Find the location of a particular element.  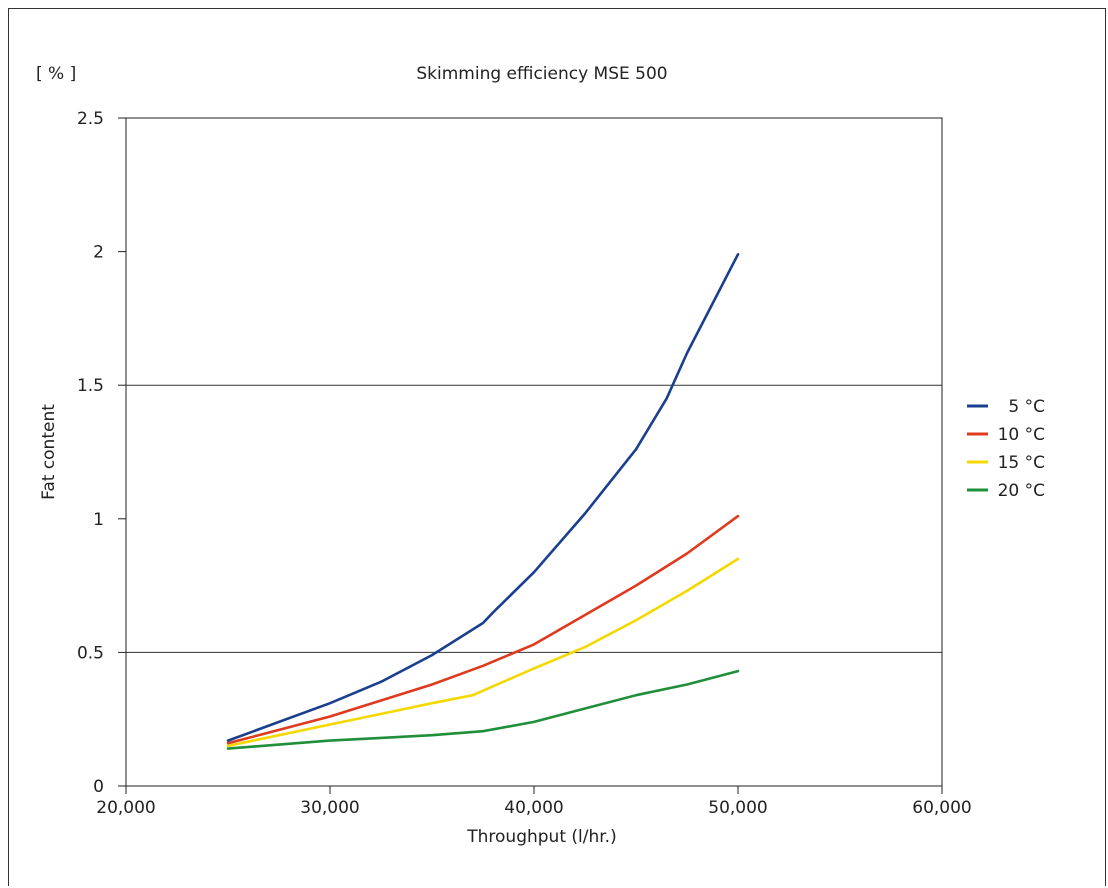

y-axis-label: Fat content is located at coordinates (49, 452).